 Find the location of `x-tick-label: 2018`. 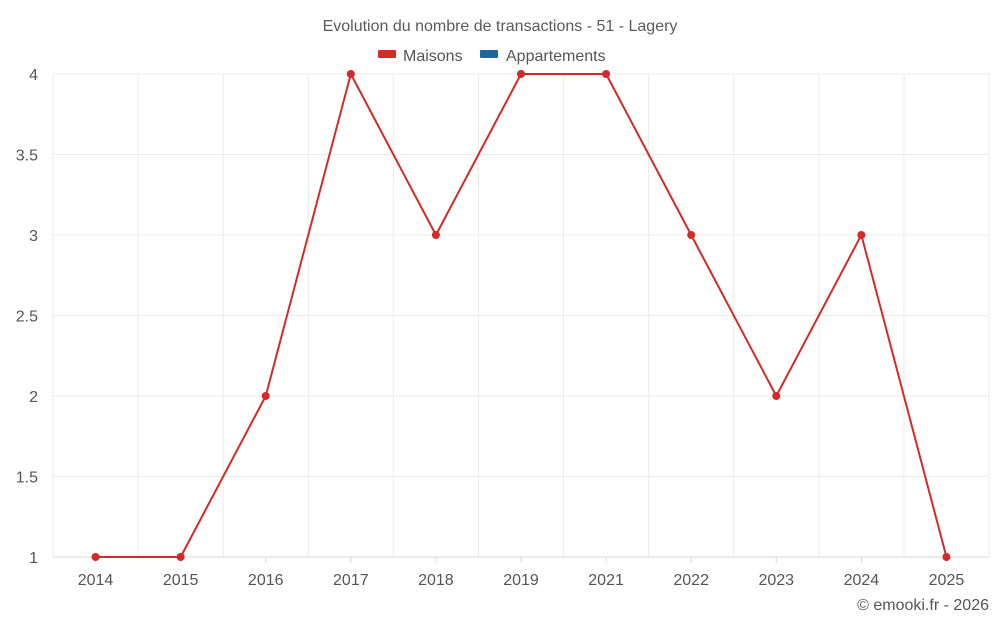

x-tick-label: 2018 is located at coordinates (436, 580).